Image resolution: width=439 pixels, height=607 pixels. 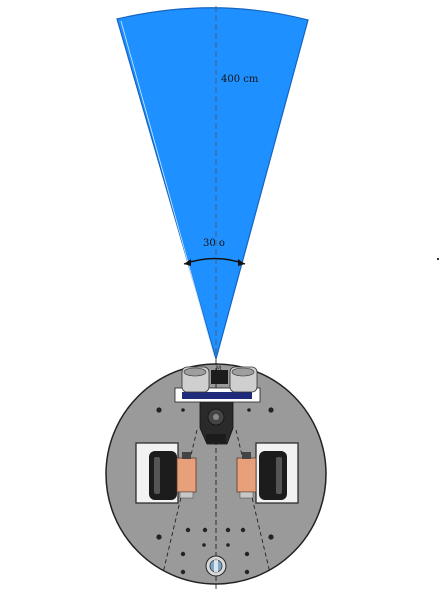 What do you see at coordinates (180, 501) in the screenshot?
I see `guide-line-left` at bounding box center [180, 501].